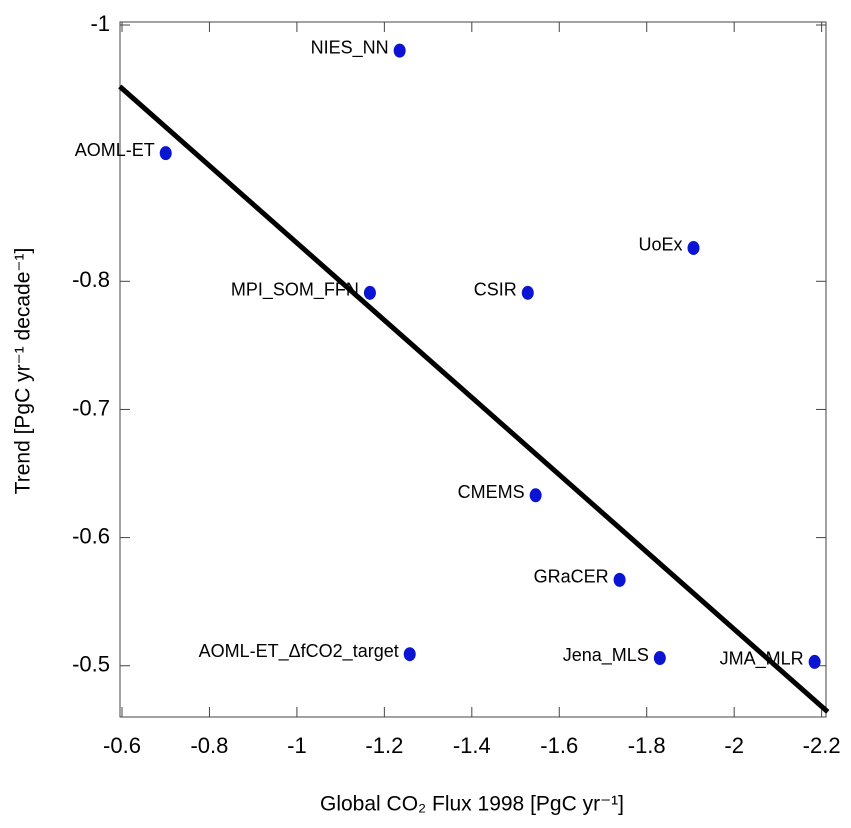 This screenshot has height=828, width=851. Describe the element at coordinates (734, 745) in the screenshot. I see `x-tick-label: -2` at that location.